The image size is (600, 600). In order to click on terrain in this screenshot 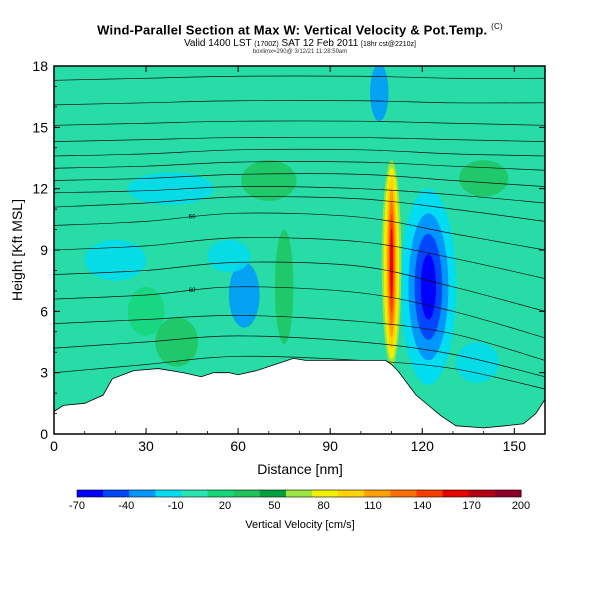, I will do `click(299, 395)`.